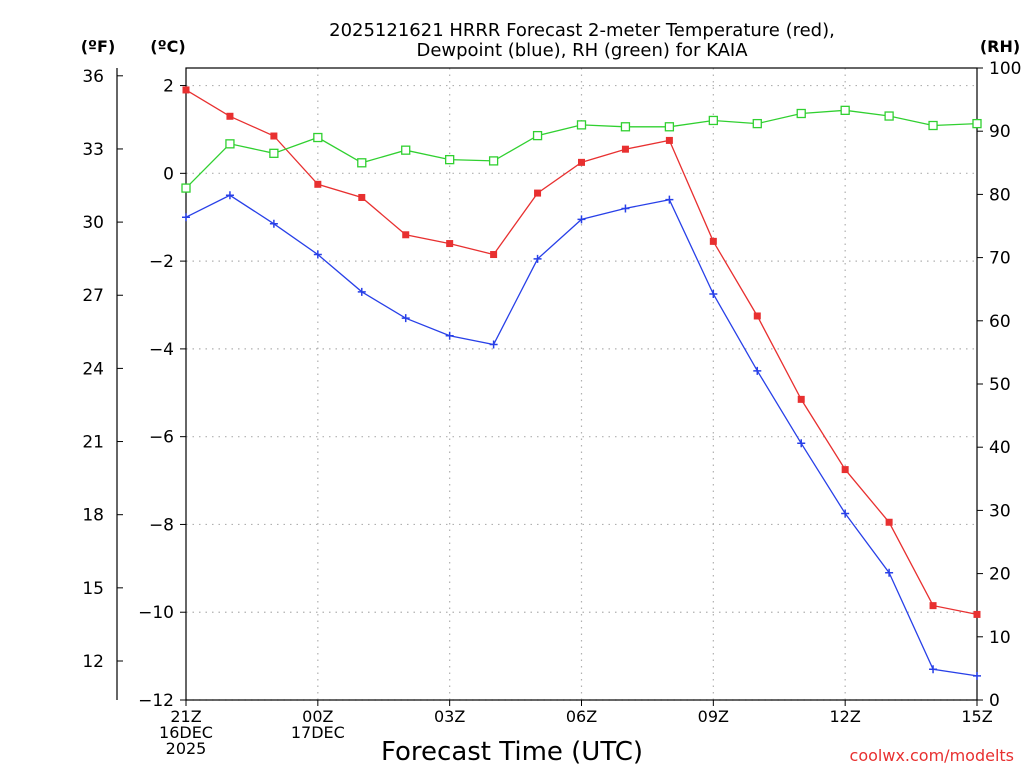 This screenshot has width=1024, height=768. Describe the element at coordinates (713, 716) in the screenshot. I see `x-tick-label: 09Z` at that location.